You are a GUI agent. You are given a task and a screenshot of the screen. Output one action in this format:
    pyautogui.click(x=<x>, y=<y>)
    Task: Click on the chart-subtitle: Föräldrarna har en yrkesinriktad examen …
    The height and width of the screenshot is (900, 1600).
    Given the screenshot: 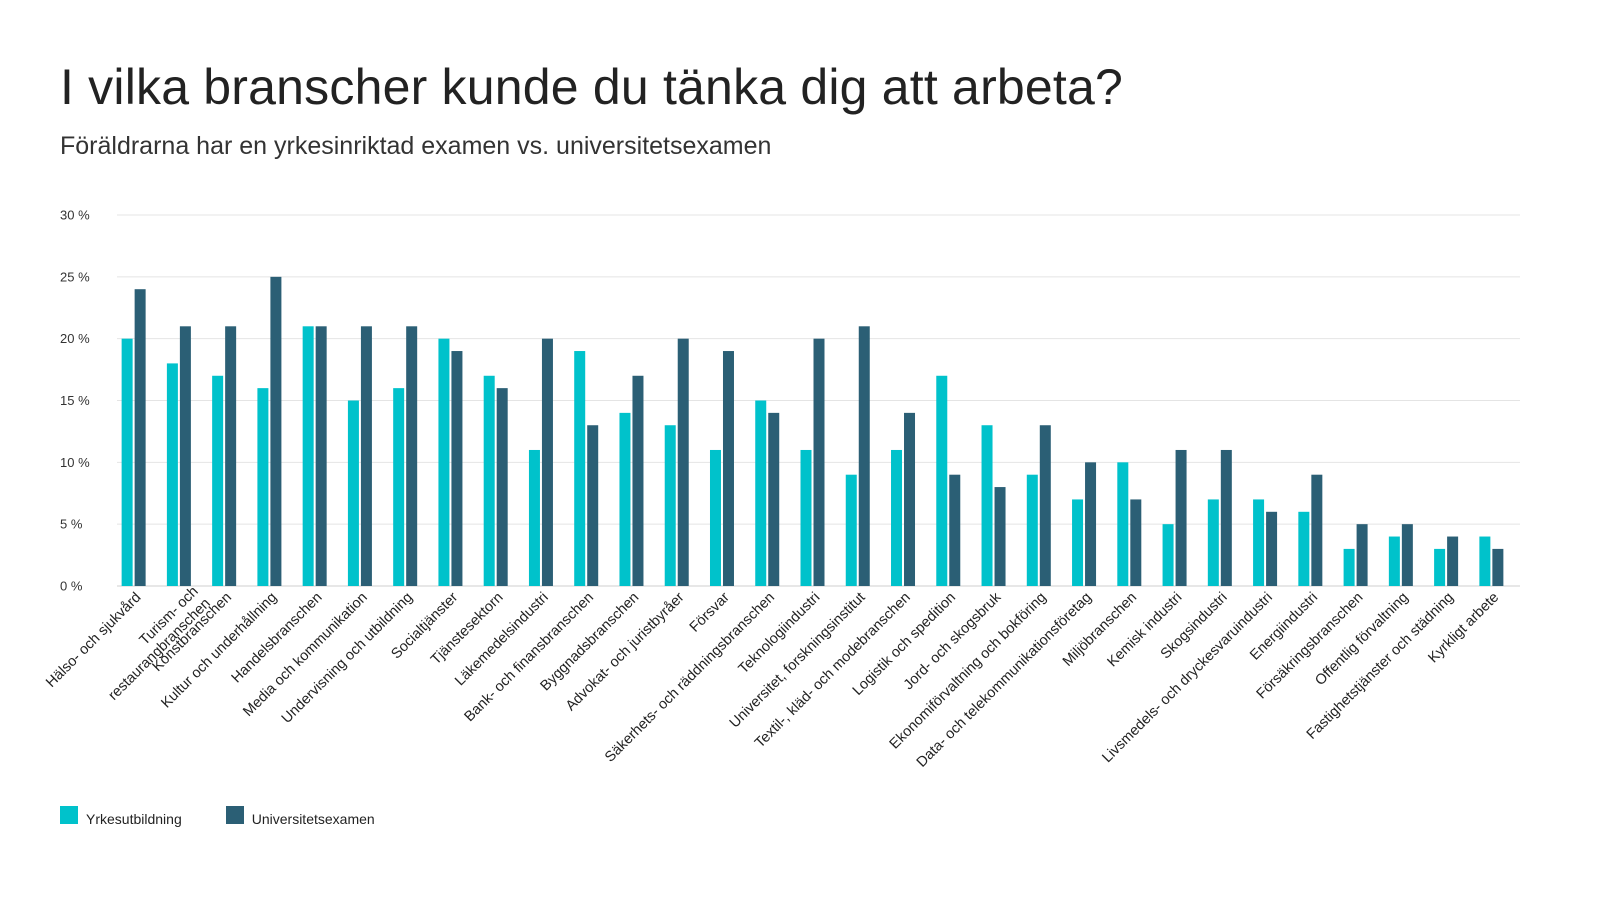 What is the action you would take?
    pyautogui.click(x=416, y=146)
    